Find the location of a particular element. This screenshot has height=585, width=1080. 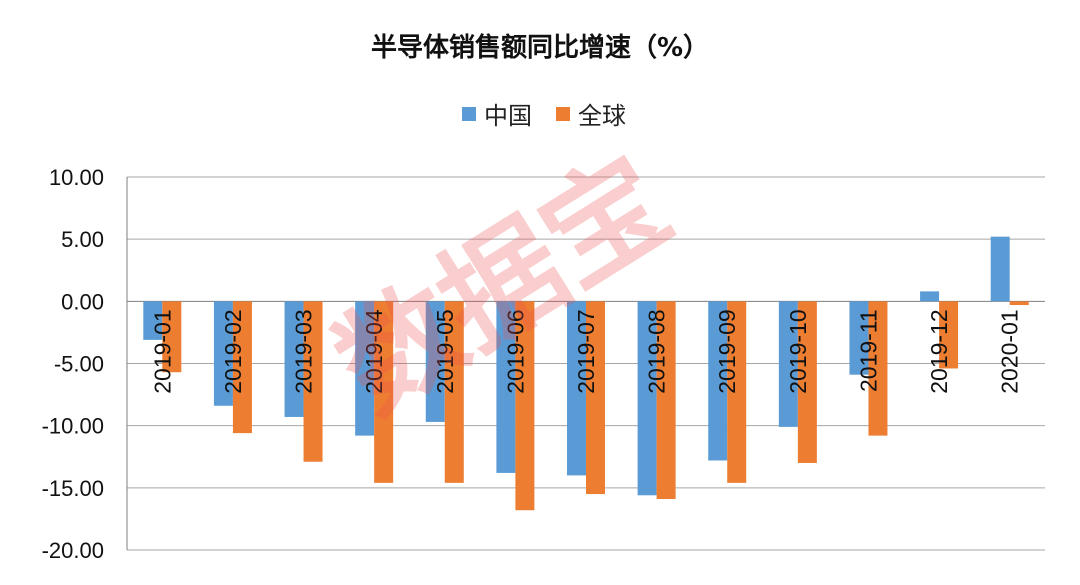

category-label: 2019-12 is located at coordinates (939, 351).